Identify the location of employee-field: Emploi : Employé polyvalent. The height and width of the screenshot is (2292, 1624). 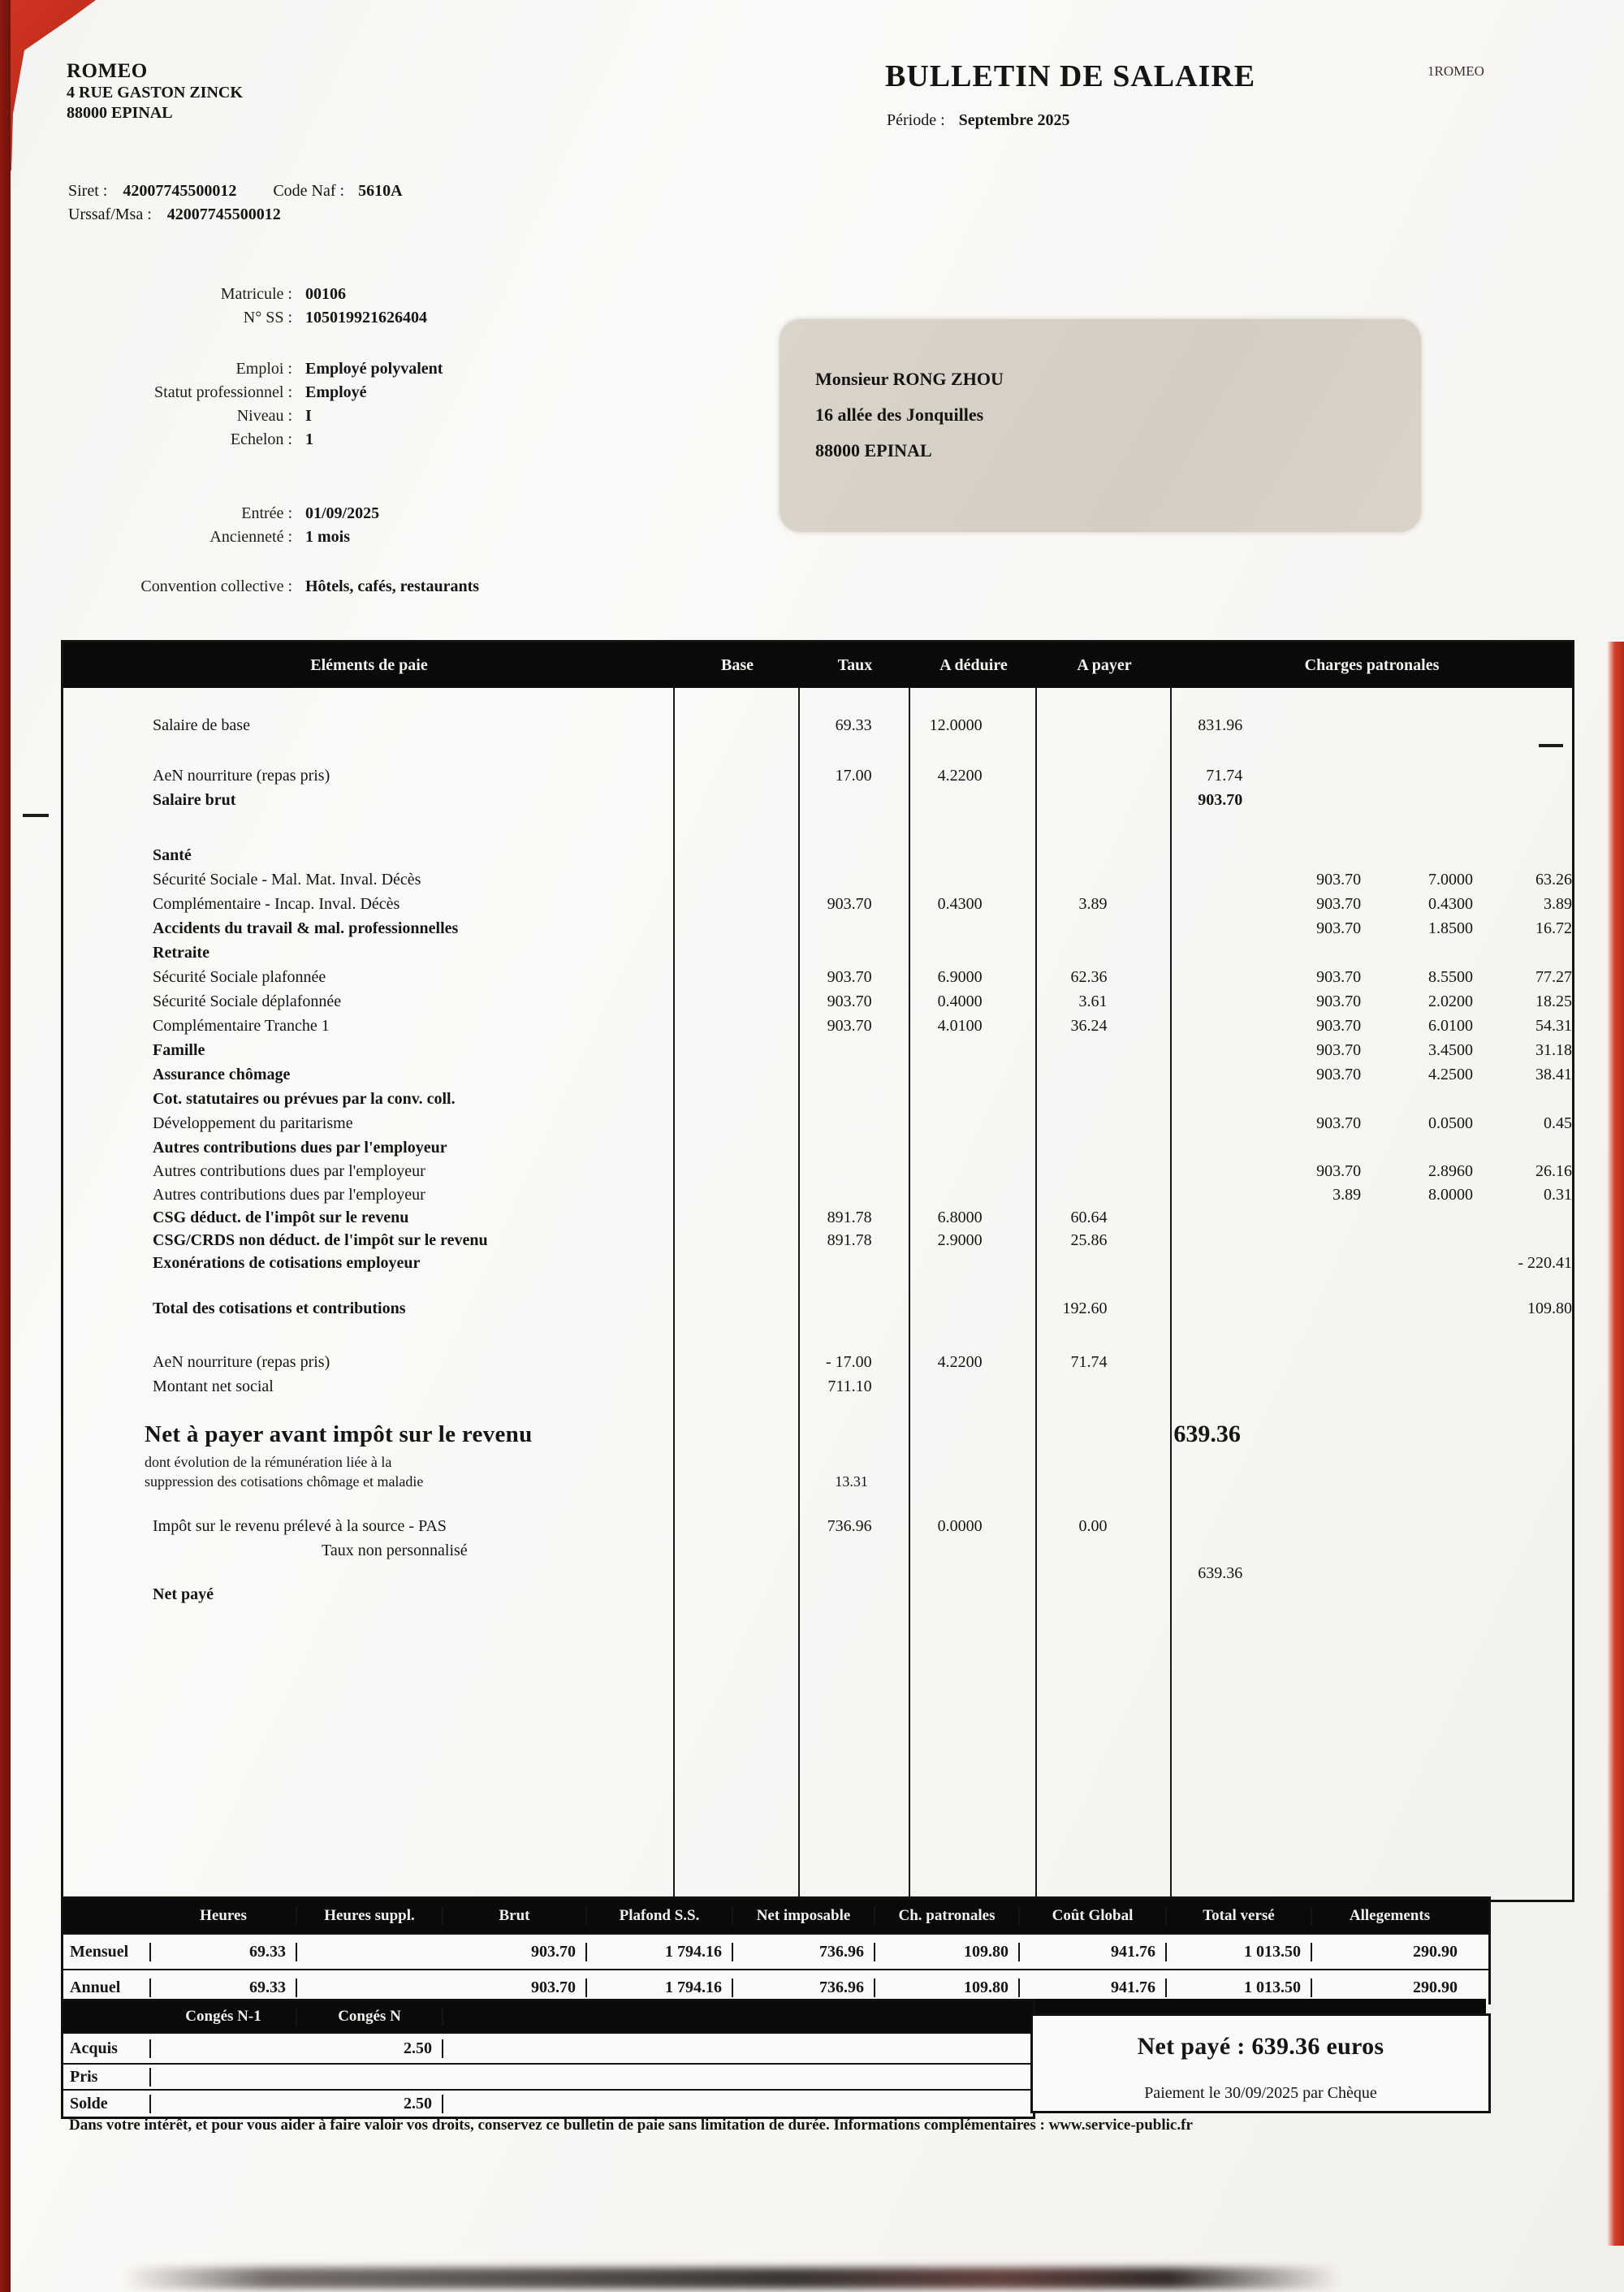
(246, 369).